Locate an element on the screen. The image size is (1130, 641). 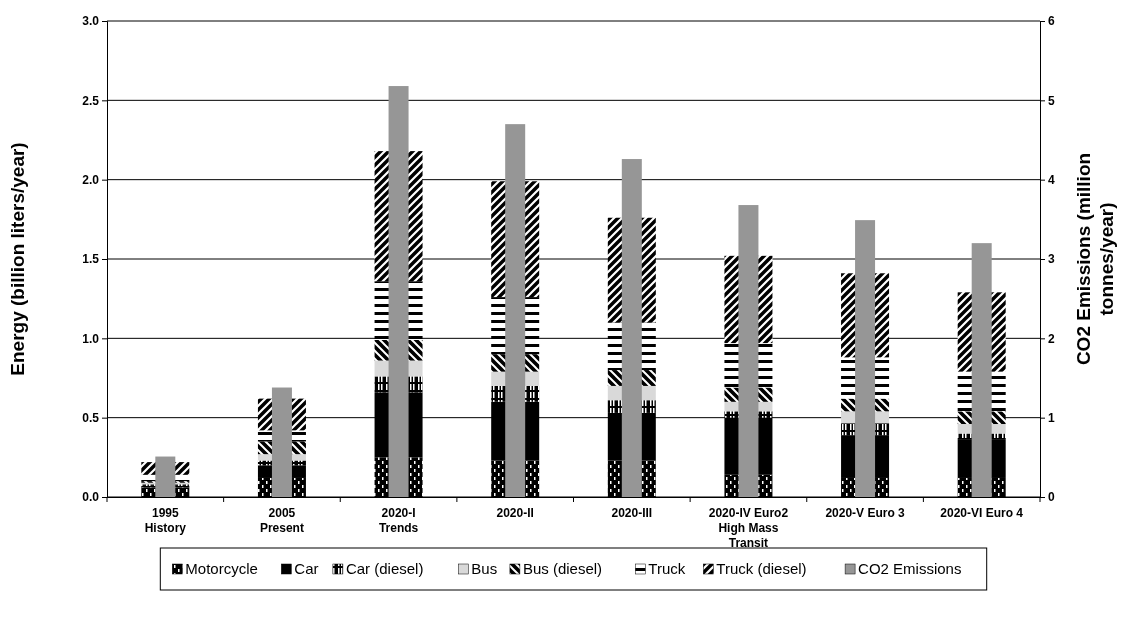
y-tick-label: 1.0 is located at coordinates (91, 338).